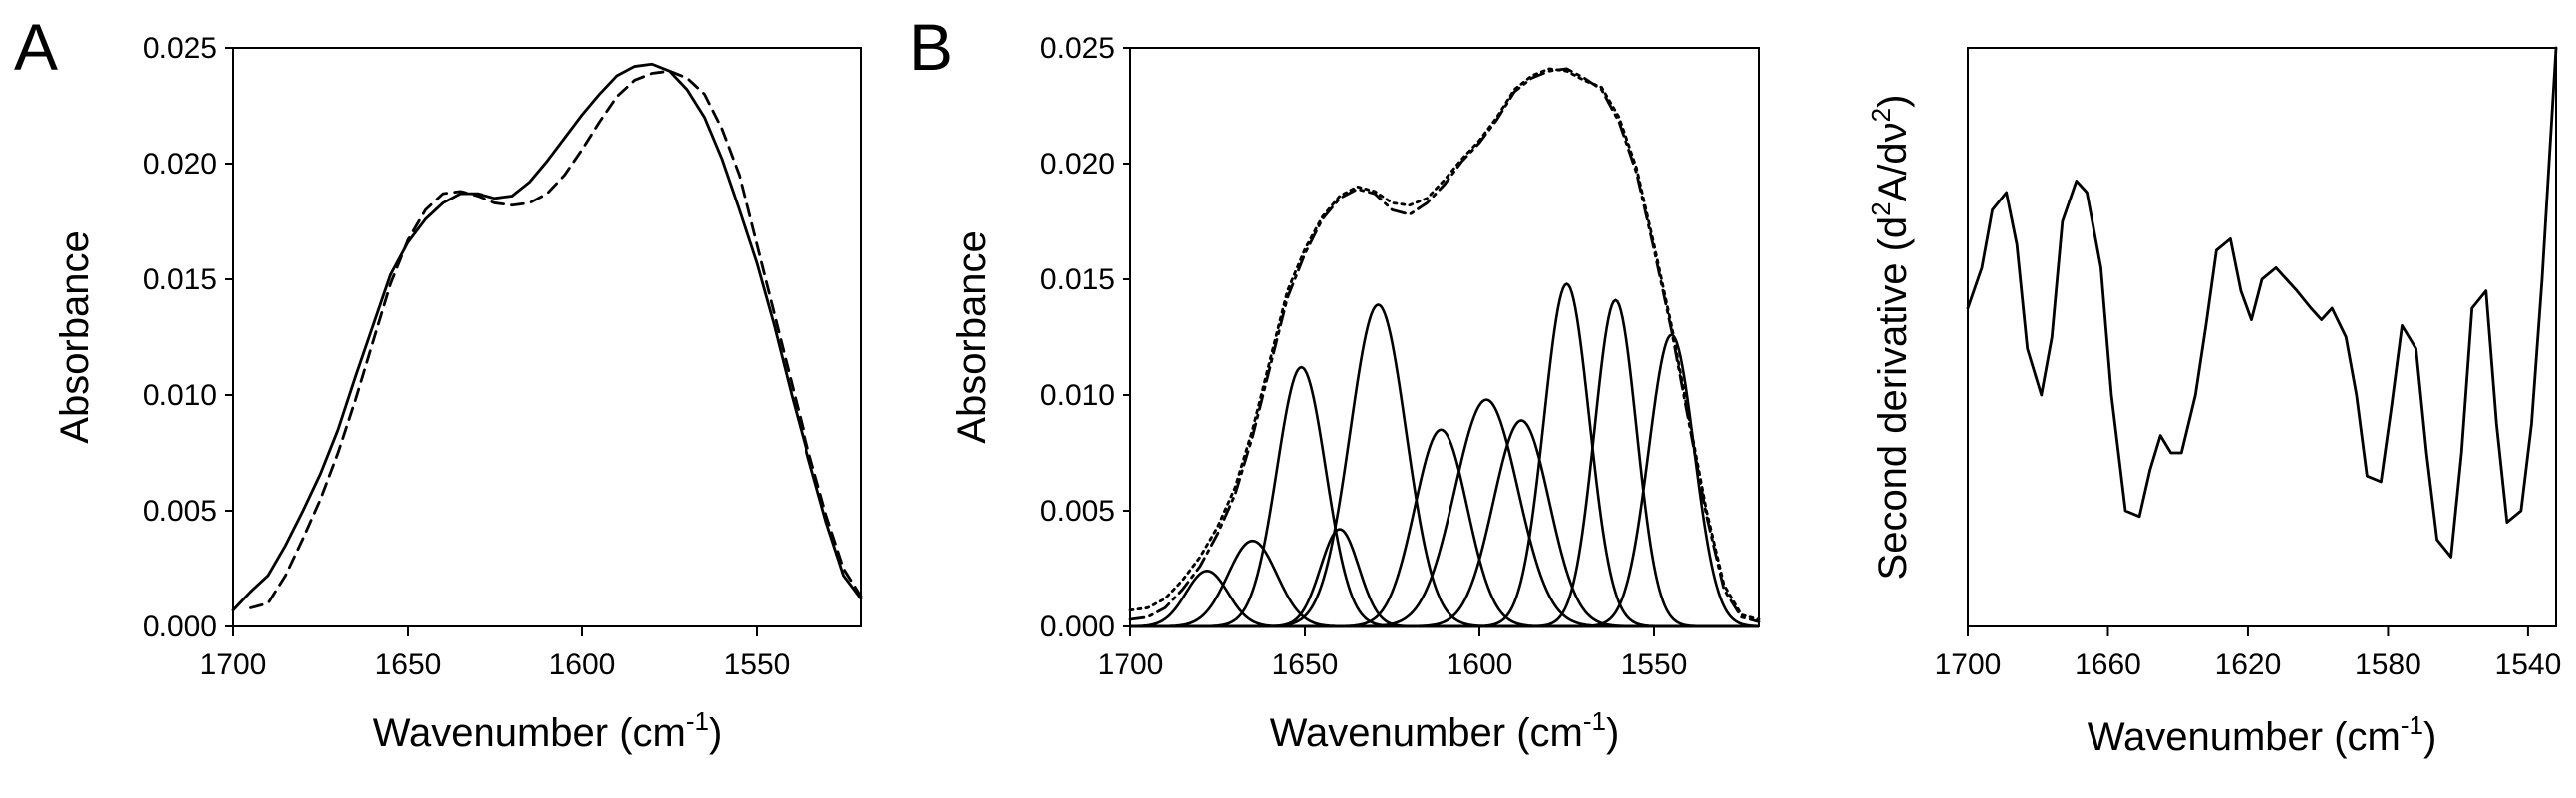 The image size is (2576, 798). What do you see at coordinates (1393, 653) in the screenshot?
I see `x-ticks-b: 1700 1650 1600 1550` at bounding box center [1393, 653].